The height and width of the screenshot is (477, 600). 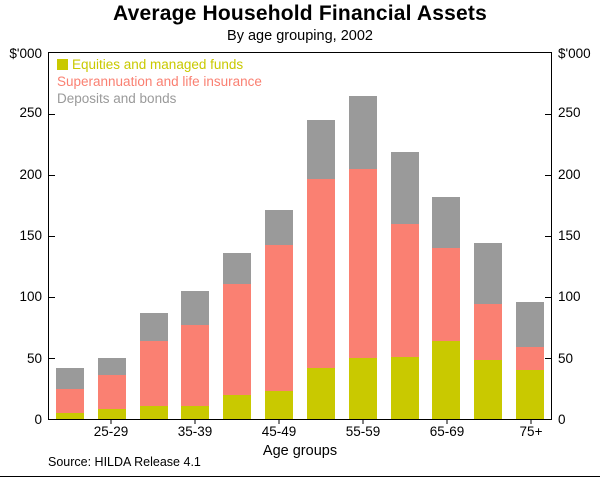 I want to click on x-tick-label: 55-59, so click(x=363, y=431).